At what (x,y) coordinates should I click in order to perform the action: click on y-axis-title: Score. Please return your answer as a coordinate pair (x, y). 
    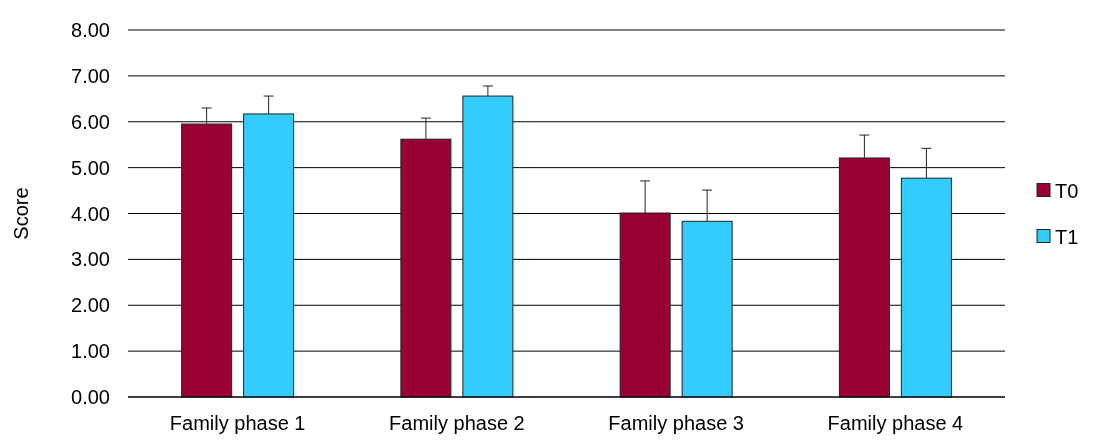
    Looking at the image, I should click on (21, 213).